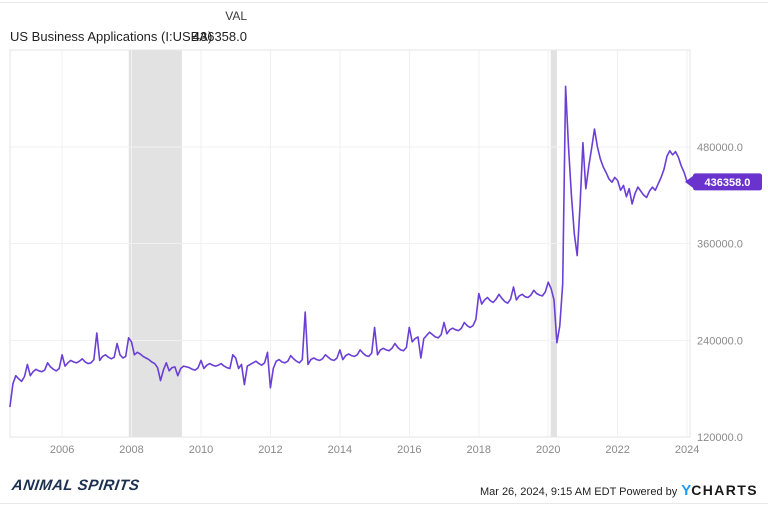 The width and height of the screenshot is (768, 506). I want to click on timestamp-text: Mar 26, 2024, 9:15 AM EDT Powered by, so click(578, 492).